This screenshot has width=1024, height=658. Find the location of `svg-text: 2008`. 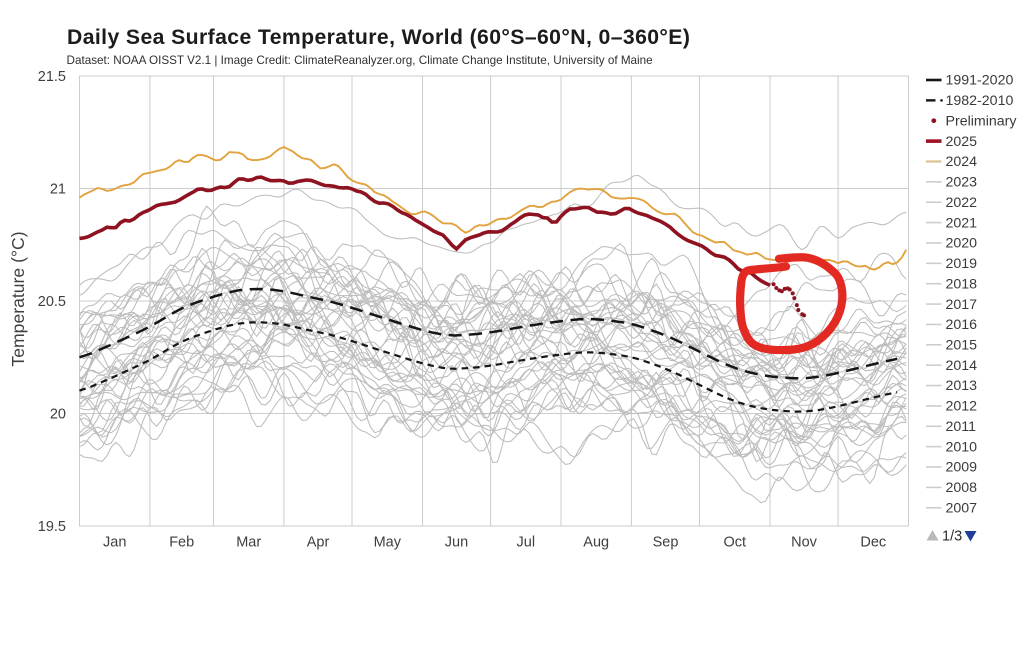

svg-text: 2008 is located at coordinates (962, 488).